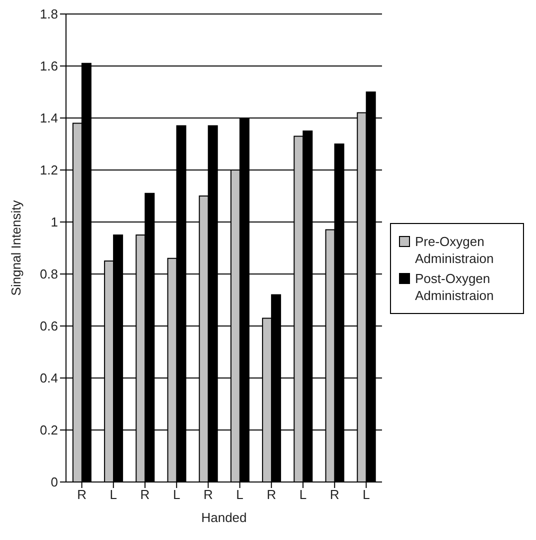  Describe the element at coordinates (49, 430) in the screenshot. I see `y-tick-label: 0.2` at that location.